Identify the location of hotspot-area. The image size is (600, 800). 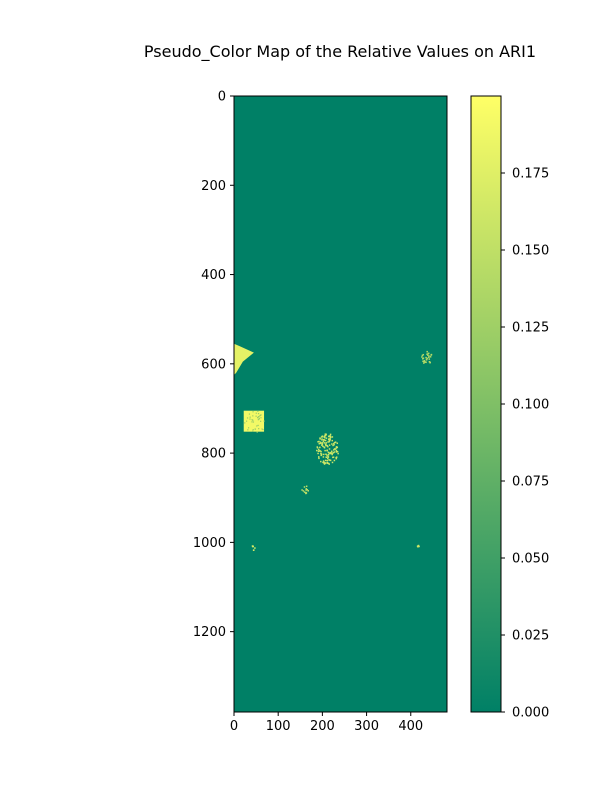
(254, 421).